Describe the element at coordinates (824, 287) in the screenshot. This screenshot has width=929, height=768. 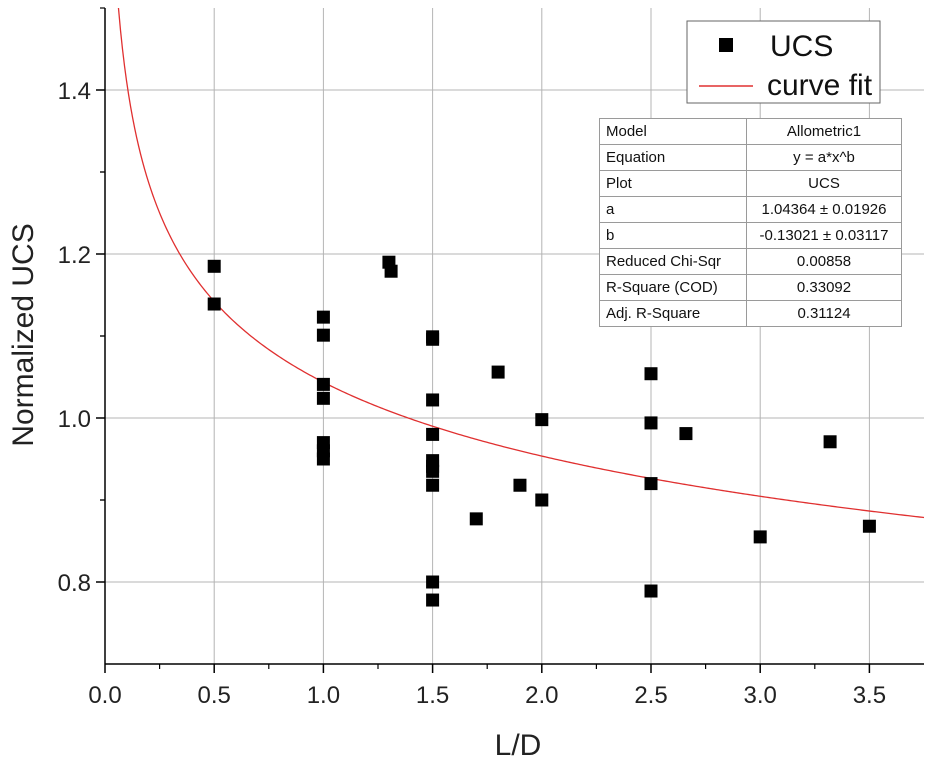
I see `fit-table-value: 0.33092` at that location.